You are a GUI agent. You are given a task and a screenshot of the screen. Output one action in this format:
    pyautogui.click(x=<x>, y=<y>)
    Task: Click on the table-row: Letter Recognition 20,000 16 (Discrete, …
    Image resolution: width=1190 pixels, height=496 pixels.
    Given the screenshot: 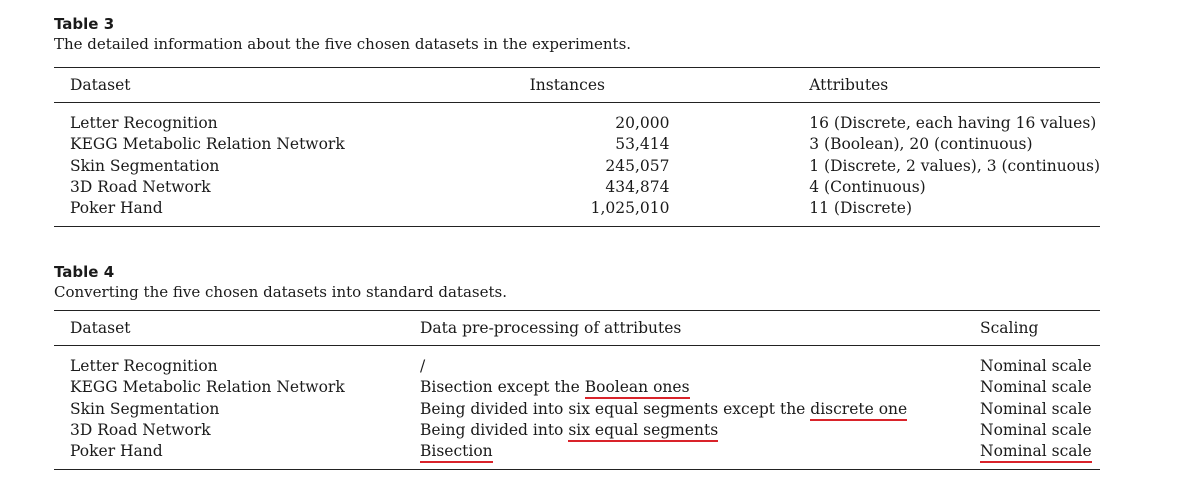 What is the action you would take?
    pyautogui.click(x=577, y=119)
    